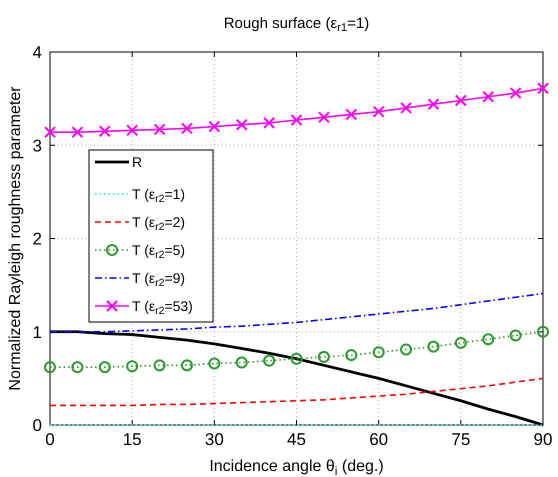  Describe the element at coordinates (50, 439) in the screenshot. I see `x-tick-label: 0` at that location.